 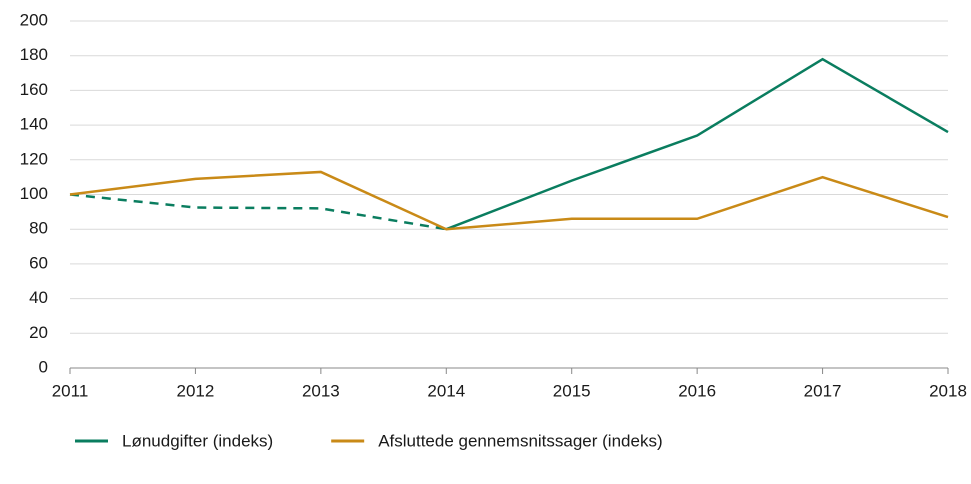 I want to click on y-tick-label: 40, so click(x=38, y=297).